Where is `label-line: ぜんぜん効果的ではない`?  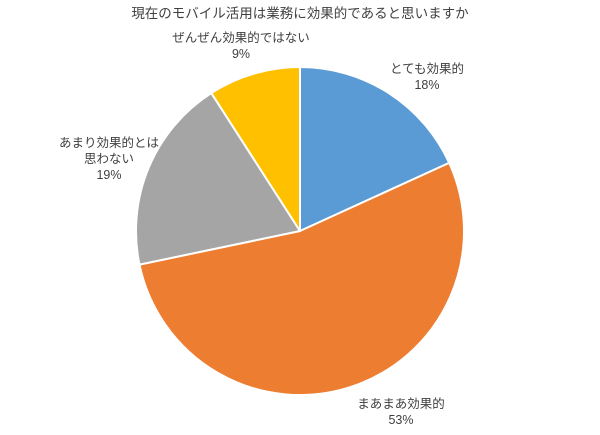
label-line: ぜんぜん効果的ではない is located at coordinates (241, 38).